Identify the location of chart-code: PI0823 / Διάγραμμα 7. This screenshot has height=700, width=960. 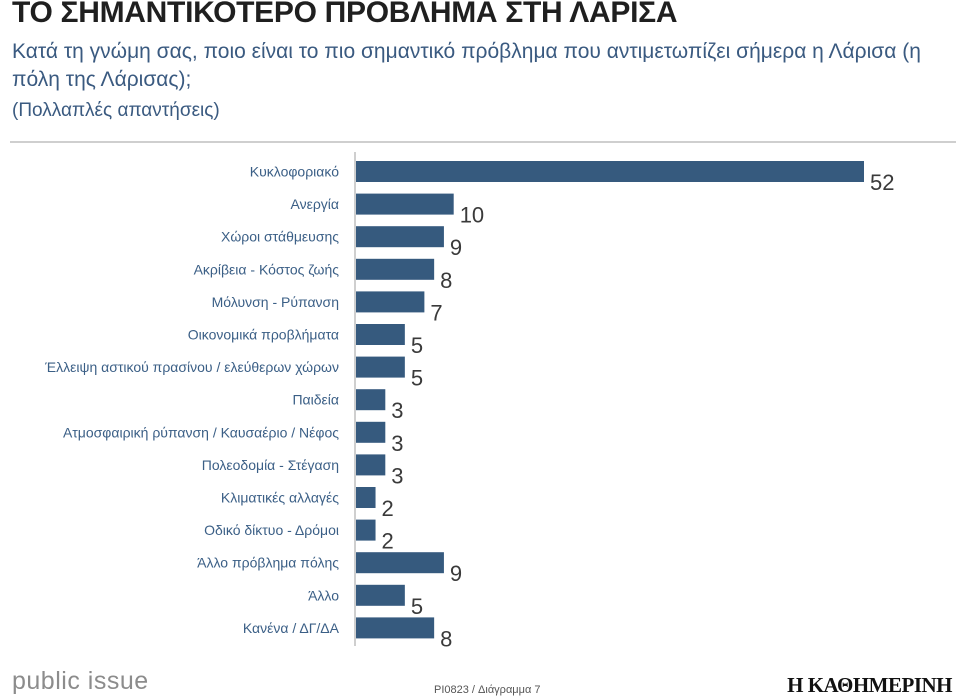
(487, 690).